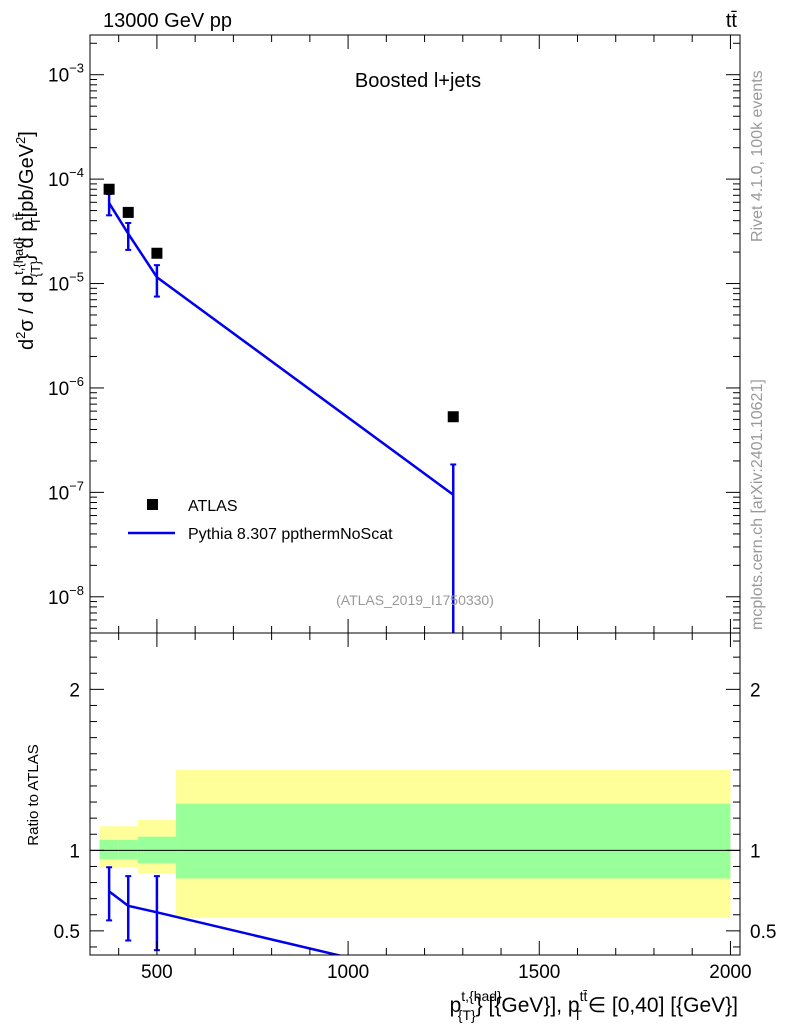  Describe the element at coordinates (35, 221) in the screenshot. I see `ylabel-part: T` at that location.